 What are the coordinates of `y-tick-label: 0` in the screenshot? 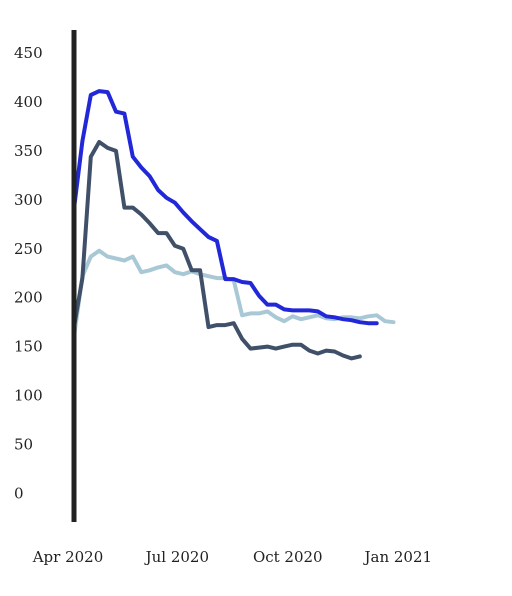 It's located at (19, 494).